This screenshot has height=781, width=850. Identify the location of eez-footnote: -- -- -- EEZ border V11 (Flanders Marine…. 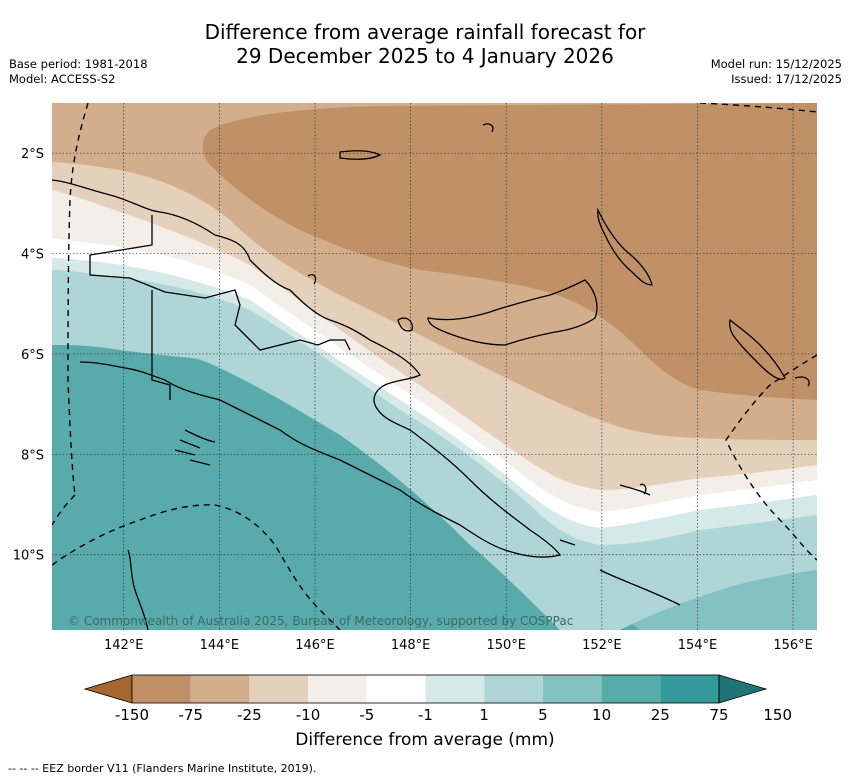
(162, 768).